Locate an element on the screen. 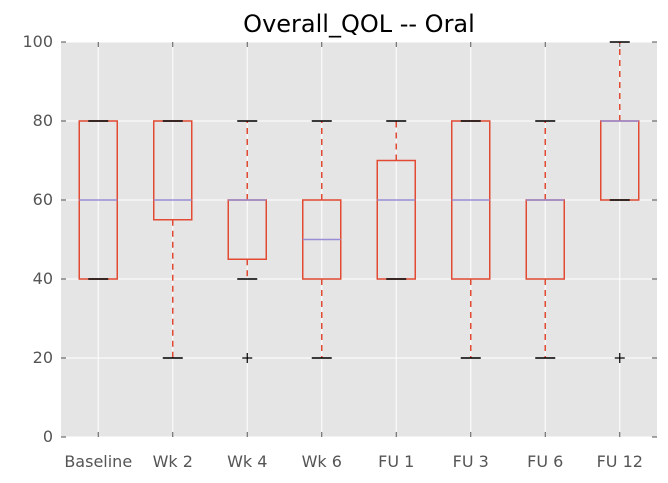 This screenshot has width=668, height=483. y-tick-label: 60 is located at coordinates (43, 199).